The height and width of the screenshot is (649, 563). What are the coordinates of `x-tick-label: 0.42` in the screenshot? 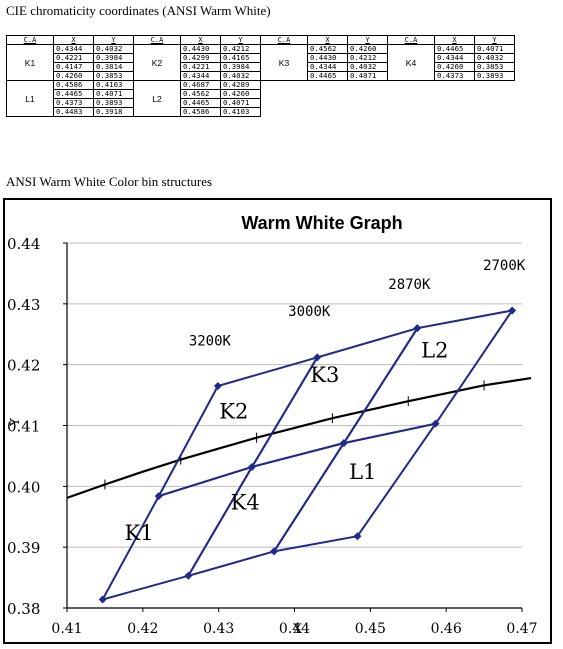 It's located at (142, 629).